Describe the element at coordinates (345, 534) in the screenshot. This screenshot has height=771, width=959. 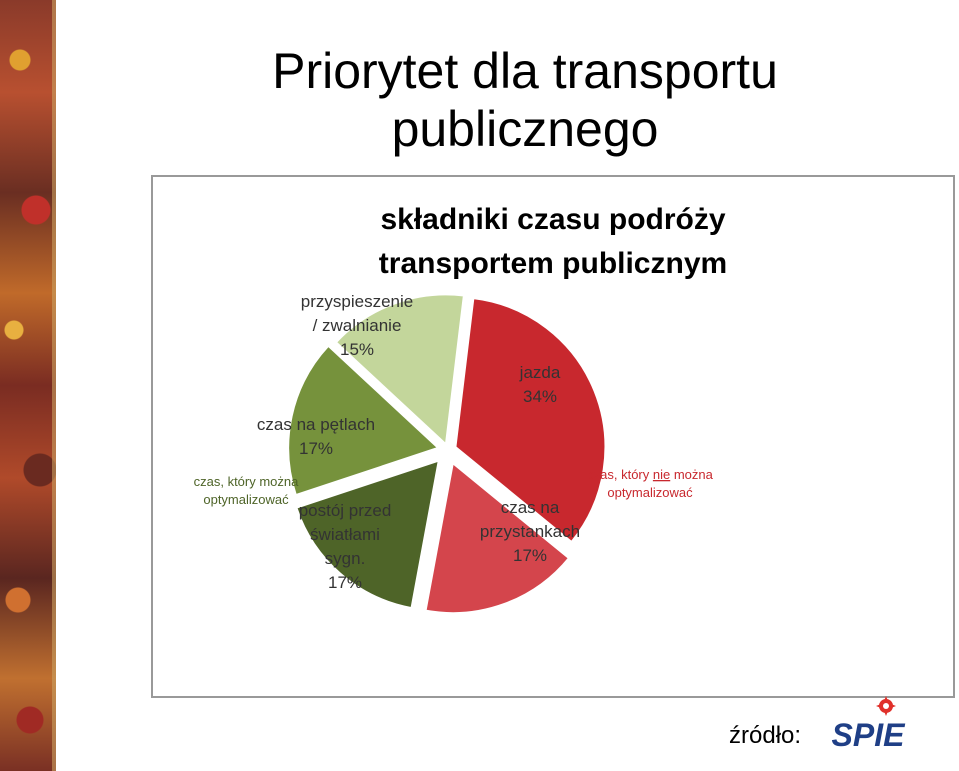
I see `slice-label-2-line-1: światłami` at that location.